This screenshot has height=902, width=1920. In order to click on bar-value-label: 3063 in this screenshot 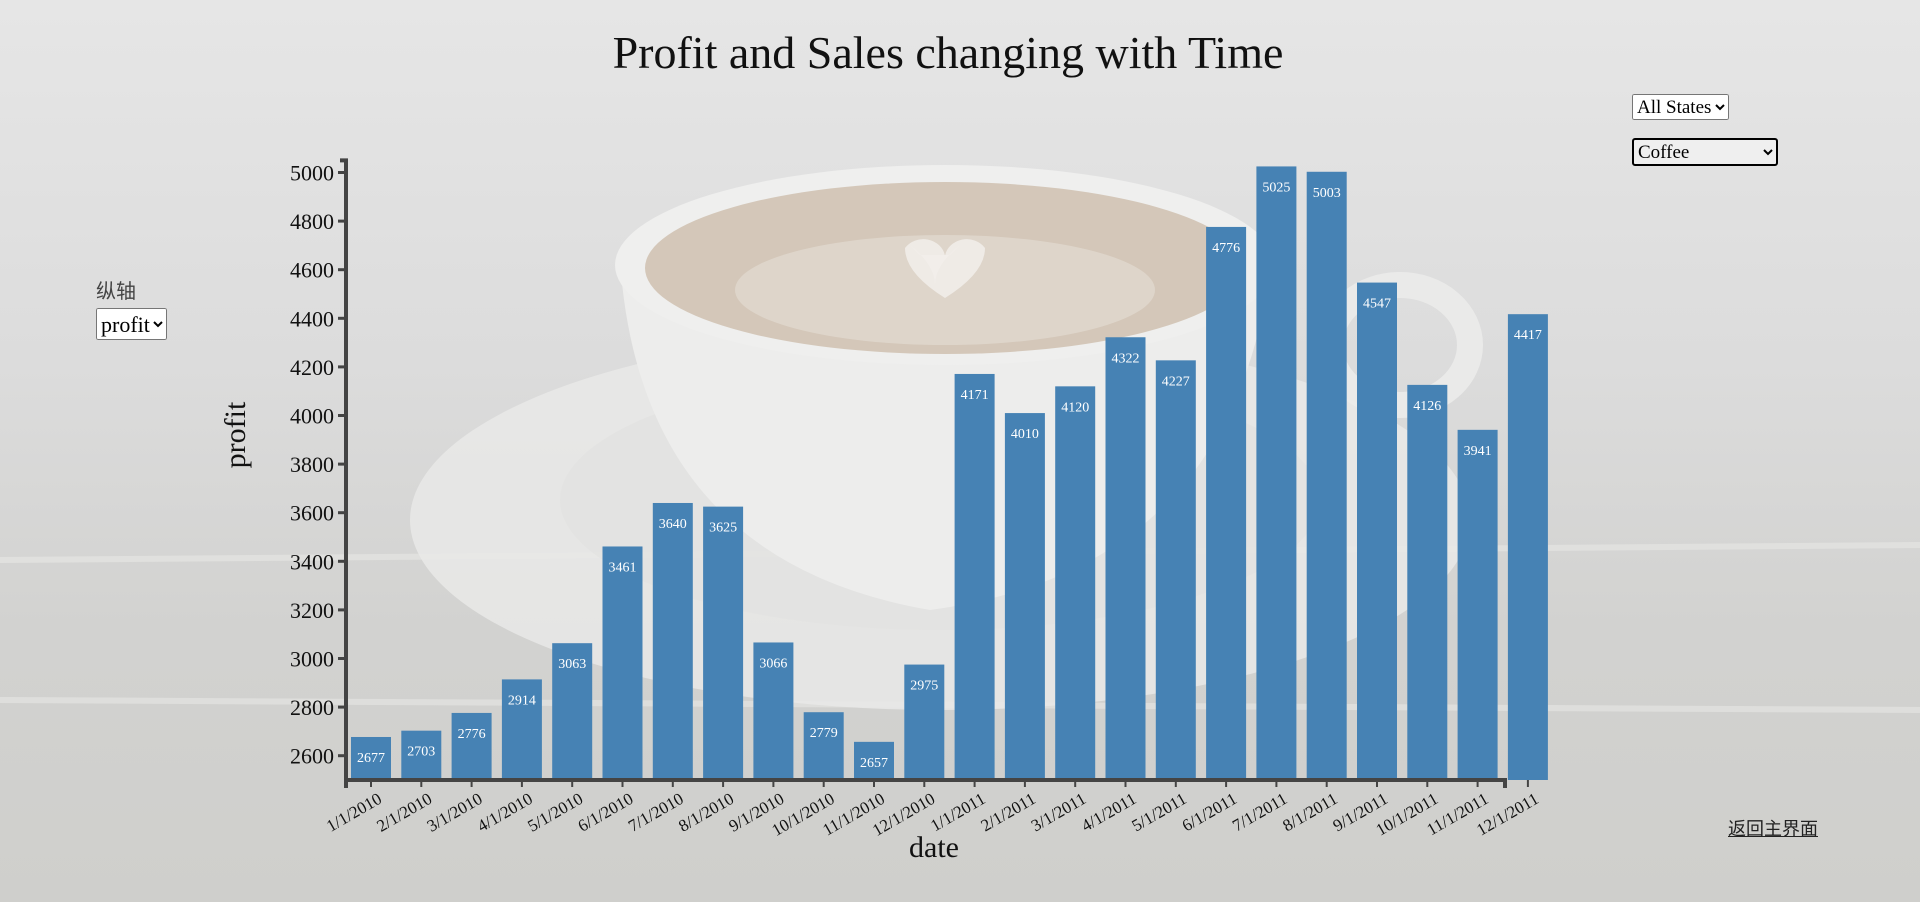, I will do `click(572, 664)`.